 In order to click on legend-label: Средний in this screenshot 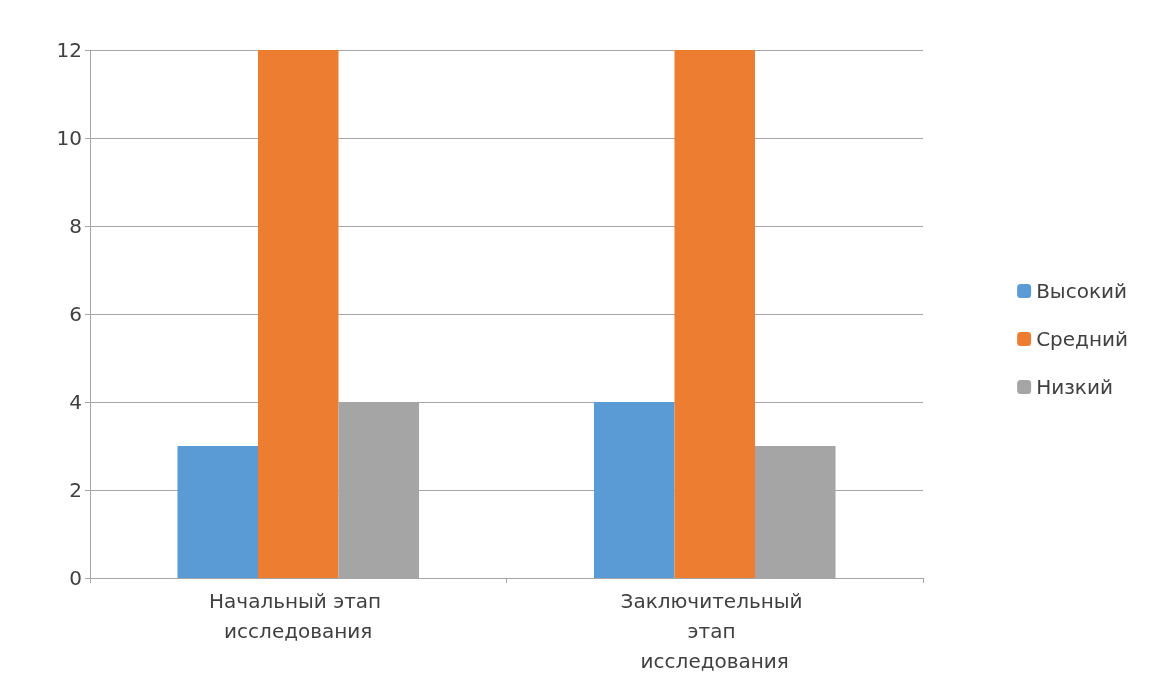, I will do `click(1082, 339)`.